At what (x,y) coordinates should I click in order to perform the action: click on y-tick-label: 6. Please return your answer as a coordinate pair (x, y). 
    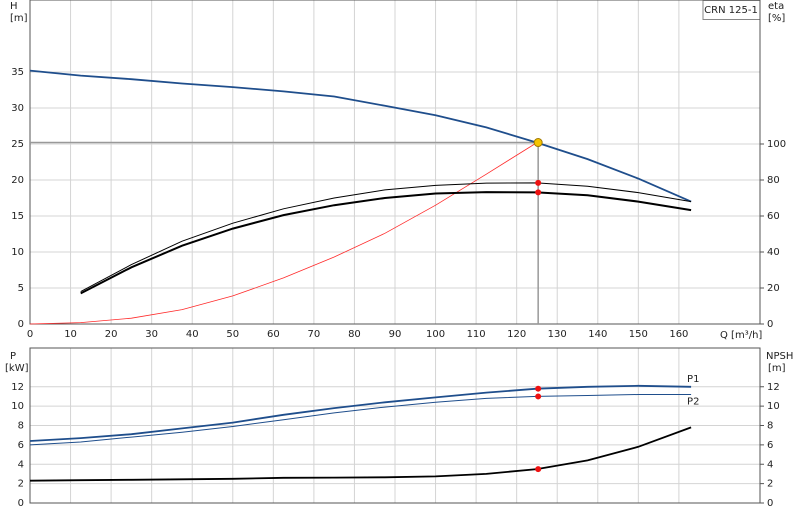
    Looking at the image, I should click on (21, 445).